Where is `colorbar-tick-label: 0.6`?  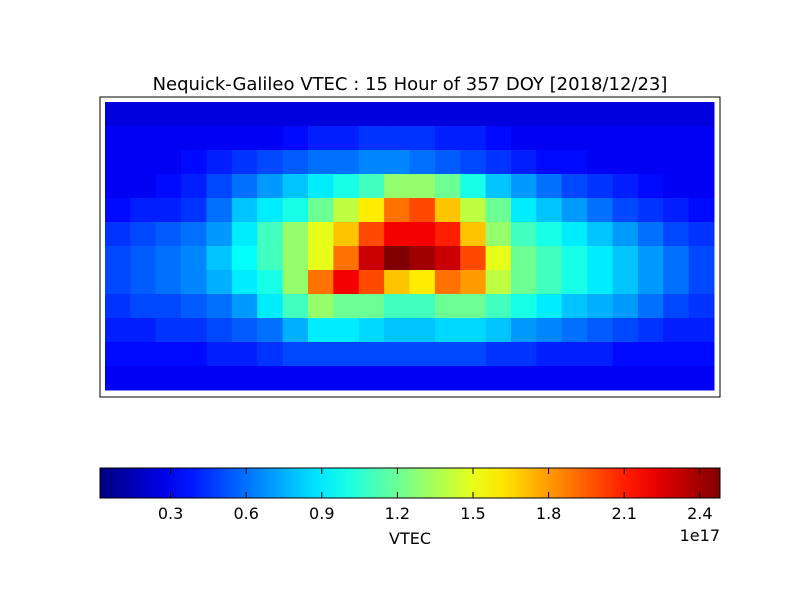
colorbar-tick-label: 0.6 is located at coordinates (245, 513).